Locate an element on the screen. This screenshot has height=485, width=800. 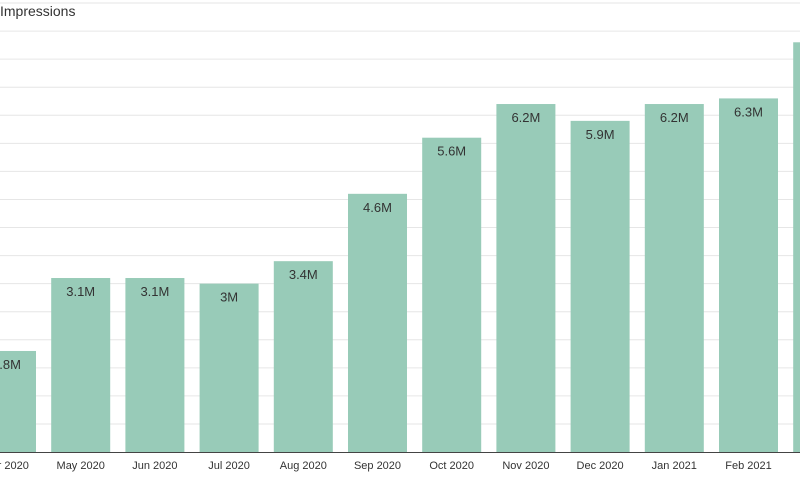
bar-value-label: 5.9M is located at coordinates (600, 134).